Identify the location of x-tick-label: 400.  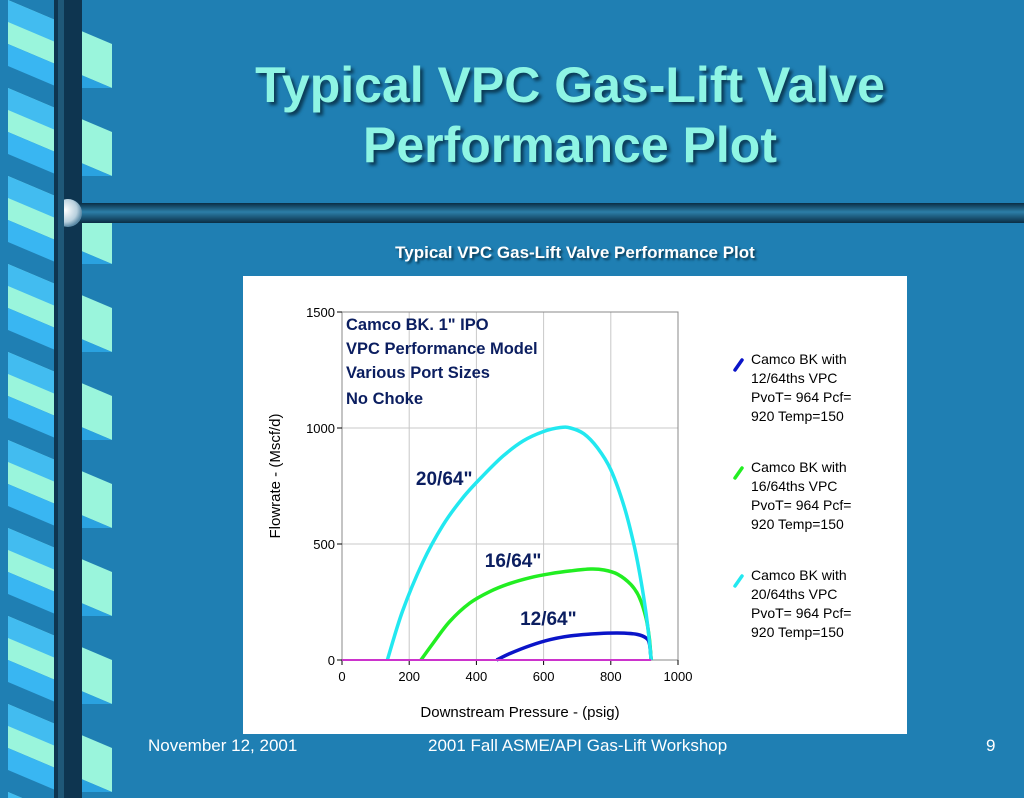
(477, 676).